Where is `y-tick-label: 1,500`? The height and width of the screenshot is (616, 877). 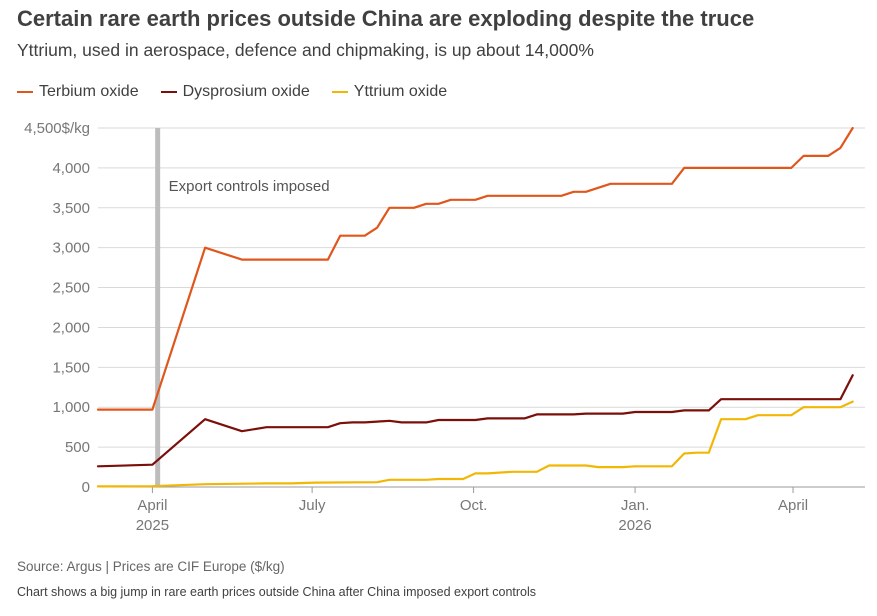 y-tick-label: 1,500 is located at coordinates (71, 367).